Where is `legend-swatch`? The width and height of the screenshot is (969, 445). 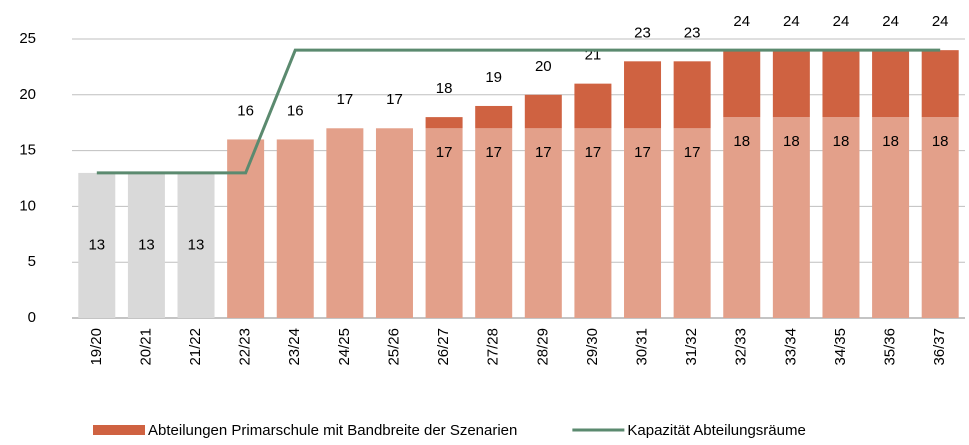 legend-swatch is located at coordinates (119, 430).